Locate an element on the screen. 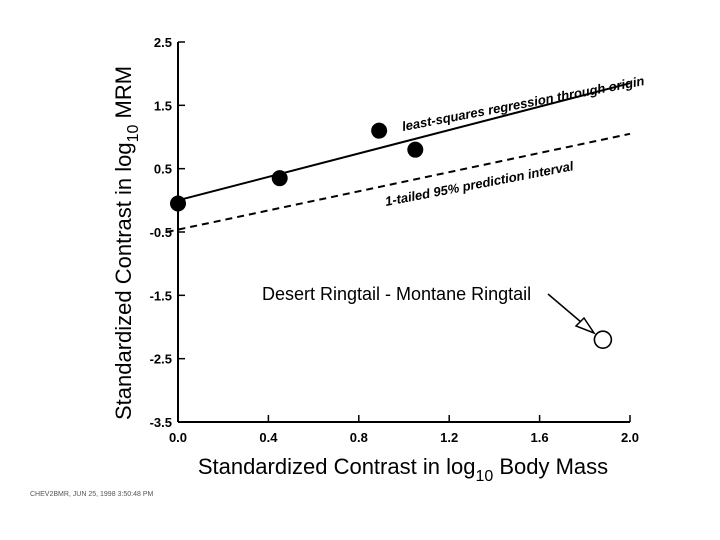  prediction-interval-label: 1-tailed 95% prediction interval is located at coordinates (479, 183).